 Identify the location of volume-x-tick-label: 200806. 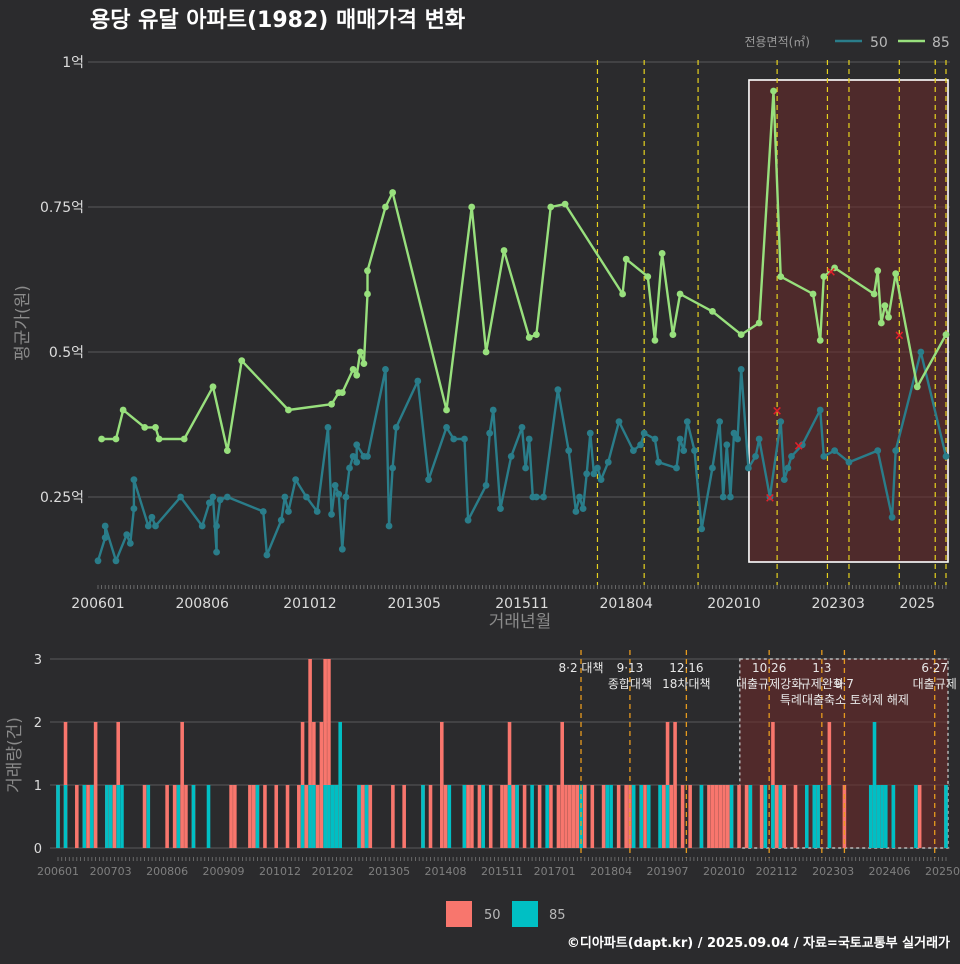
(167, 871).